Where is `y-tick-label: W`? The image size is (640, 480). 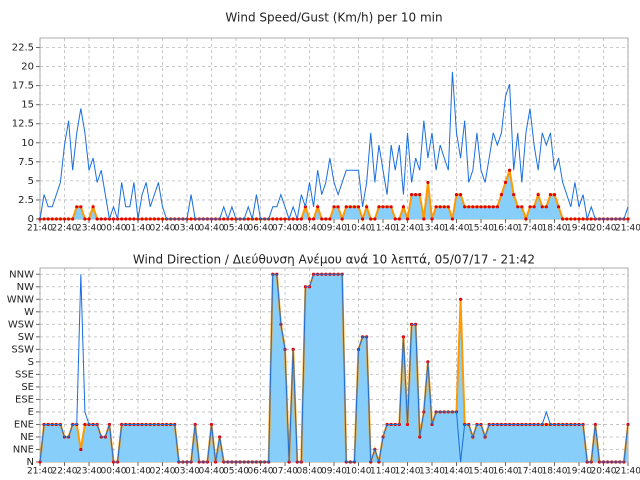
y-tick-label: W is located at coordinates (29, 312).